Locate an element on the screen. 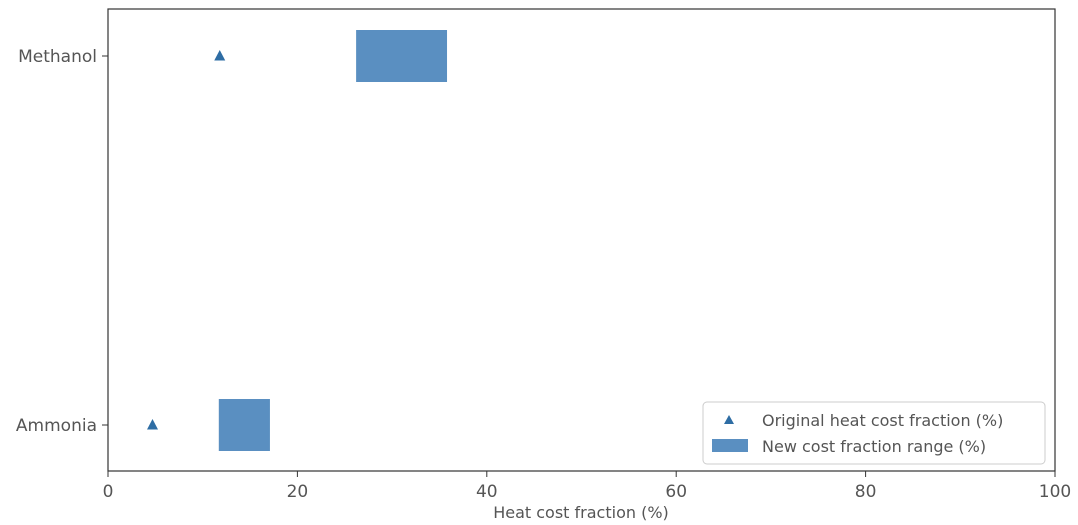 The height and width of the screenshot is (525, 1078). x-tick-label: 40 is located at coordinates (487, 492).